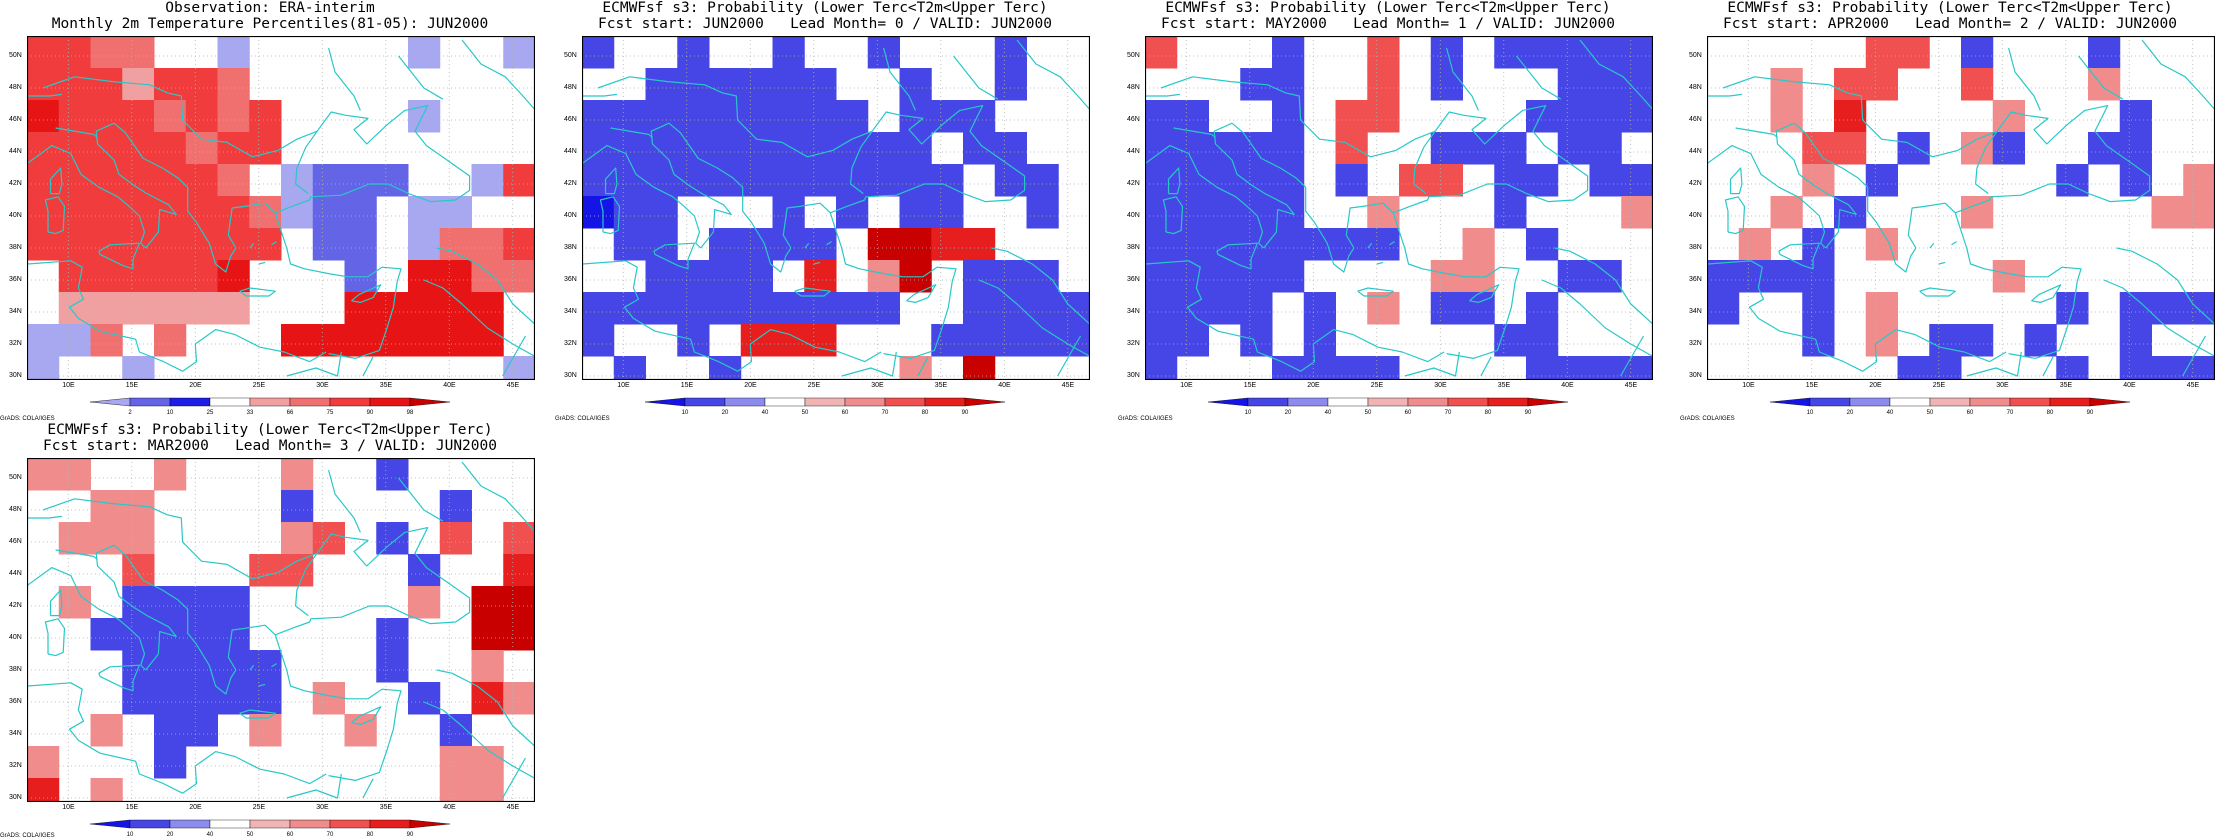  What do you see at coordinates (1695, 279) in the screenshot?
I see `lat-tick-label: 36N` at bounding box center [1695, 279].